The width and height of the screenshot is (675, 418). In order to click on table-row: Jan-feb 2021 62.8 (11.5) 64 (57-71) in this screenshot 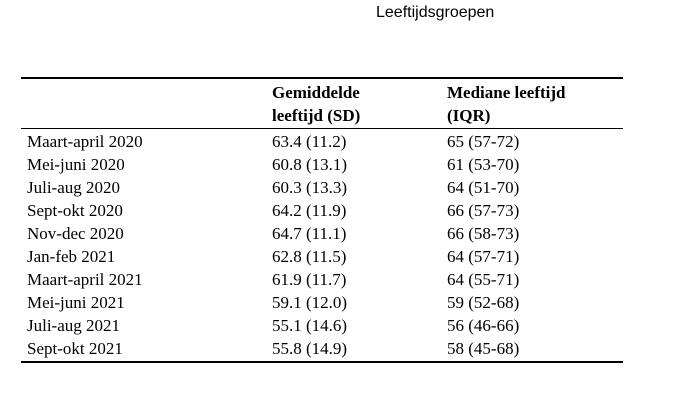, I will do `click(322, 256)`.